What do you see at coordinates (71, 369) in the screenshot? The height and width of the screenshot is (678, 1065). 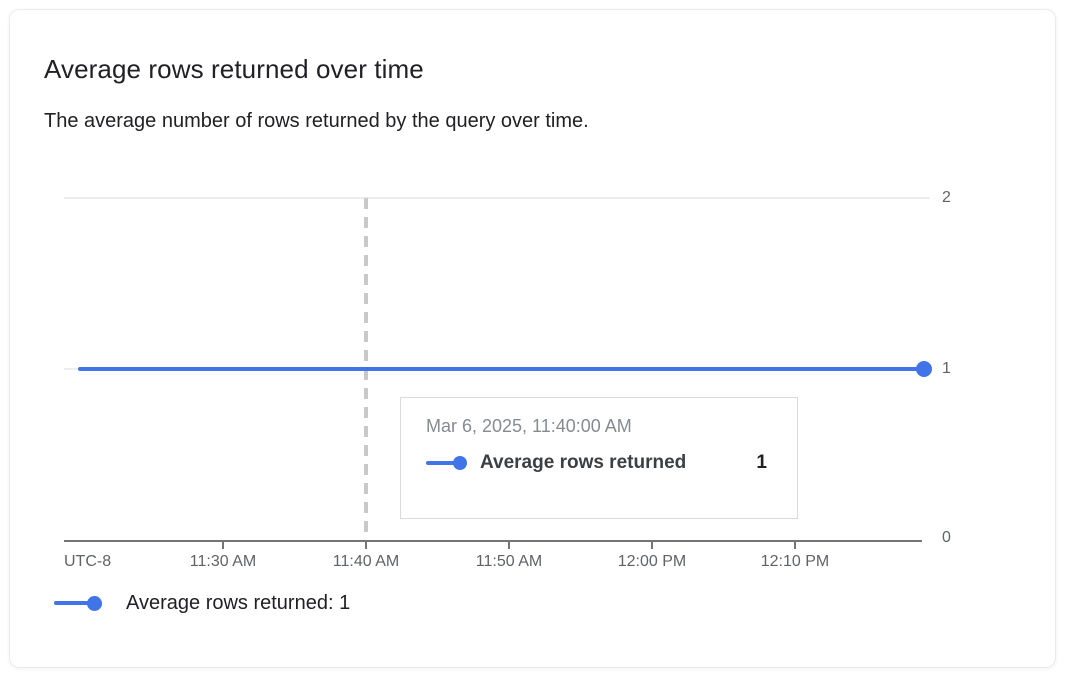 I see `gridline-y1-stub` at bounding box center [71, 369].